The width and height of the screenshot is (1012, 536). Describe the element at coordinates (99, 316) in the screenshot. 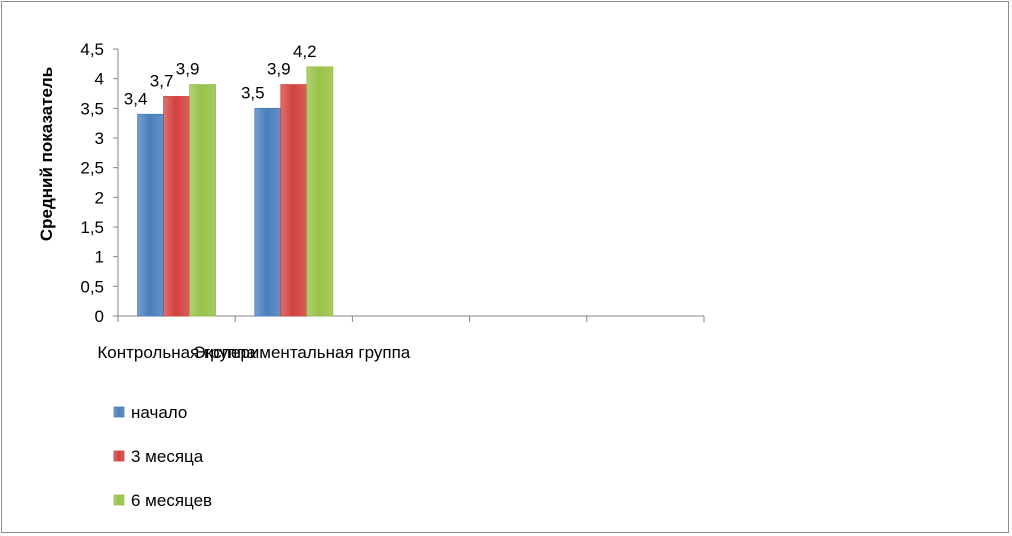

I see `y-tick-label: 0` at that location.